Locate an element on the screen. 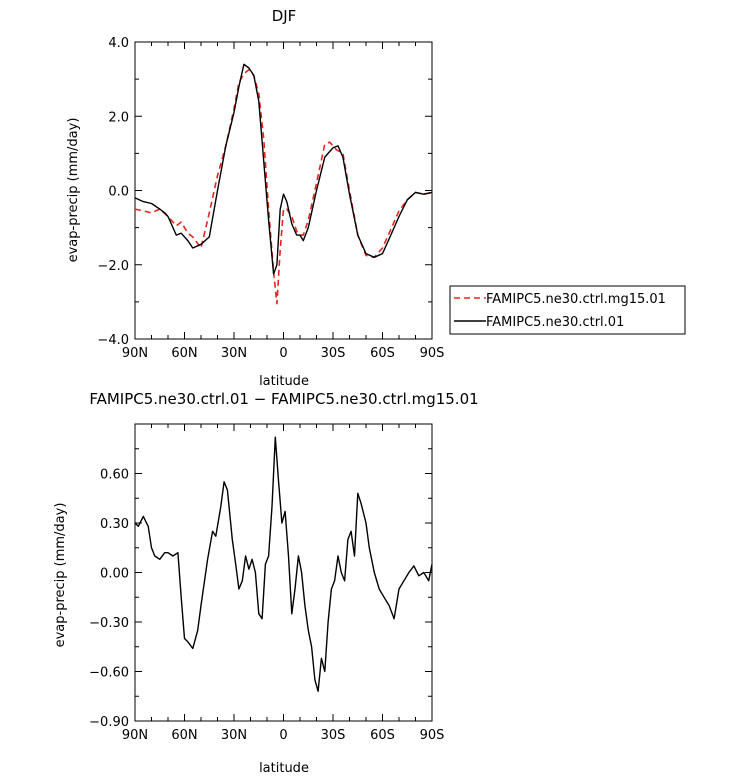  top-xtick-label: 90S is located at coordinates (432, 353).